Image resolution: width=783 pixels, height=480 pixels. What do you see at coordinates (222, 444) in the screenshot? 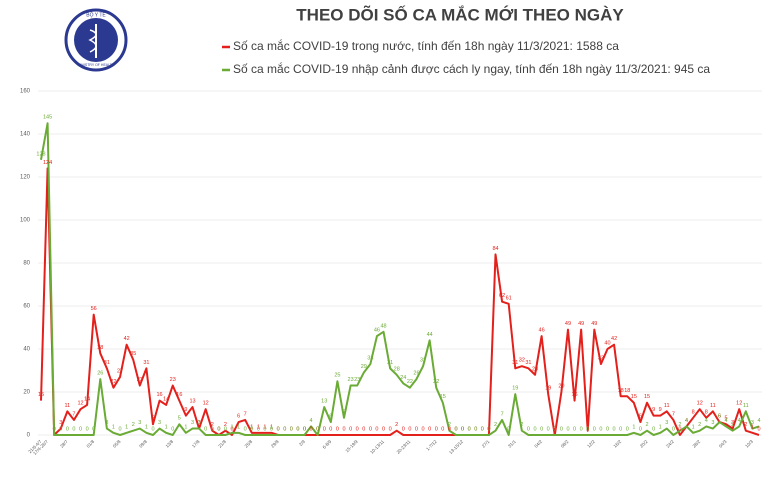
I see `x-tick-label: 21/8` at bounding box center [222, 444].